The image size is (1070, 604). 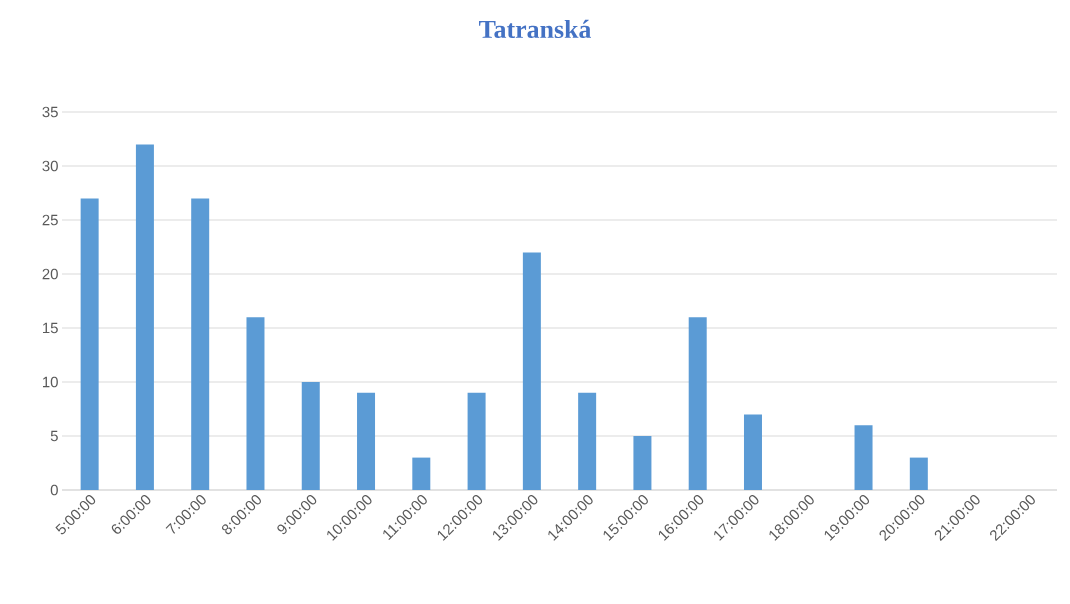 What do you see at coordinates (54, 436) in the screenshot?
I see `y-tick-label: 5` at bounding box center [54, 436].